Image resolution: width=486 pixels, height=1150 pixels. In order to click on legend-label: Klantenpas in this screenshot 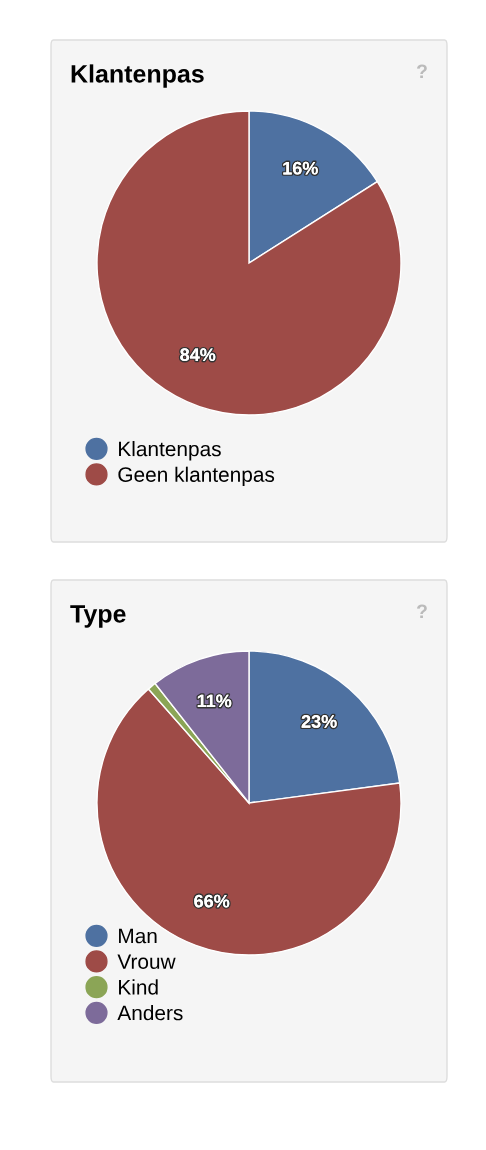, I will do `click(170, 451)`.